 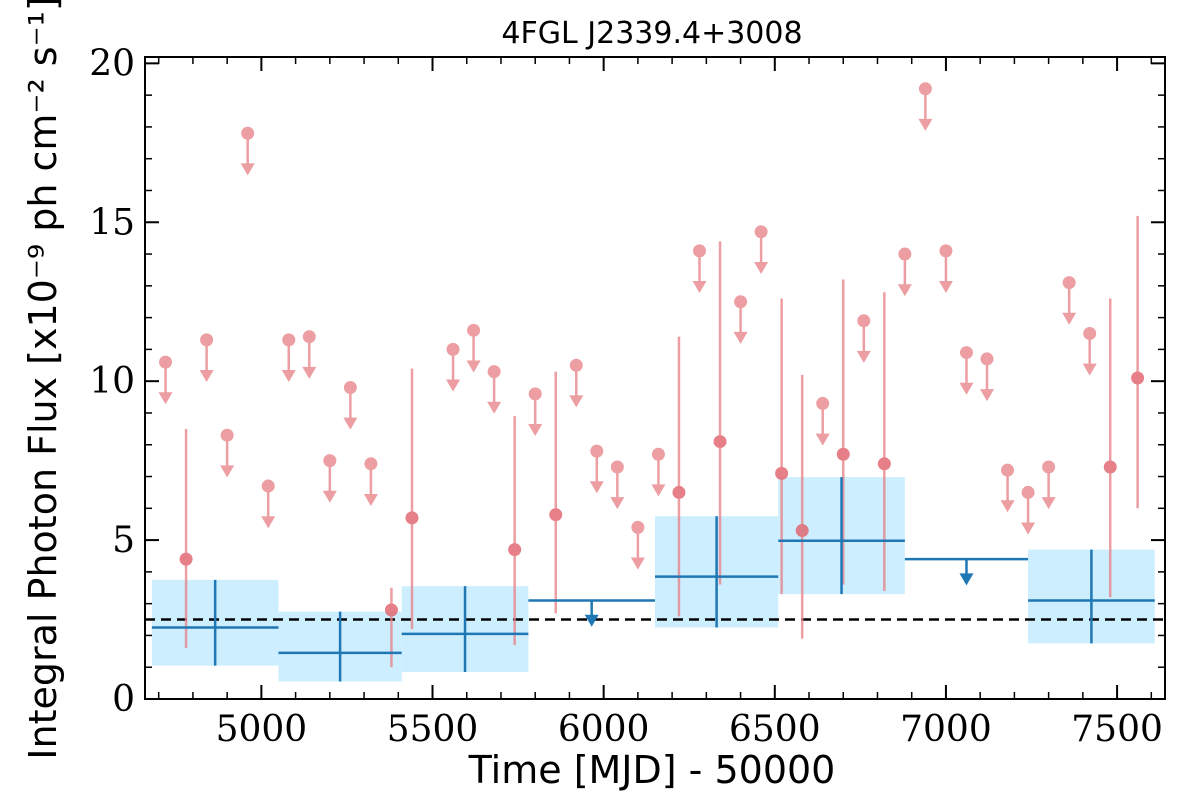 What do you see at coordinates (43, 380) in the screenshot?
I see `y-axis-title: Integral Photon Flux [x10⁻⁹ ph cm⁻² s⁻¹]` at bounding box center [43, 380].